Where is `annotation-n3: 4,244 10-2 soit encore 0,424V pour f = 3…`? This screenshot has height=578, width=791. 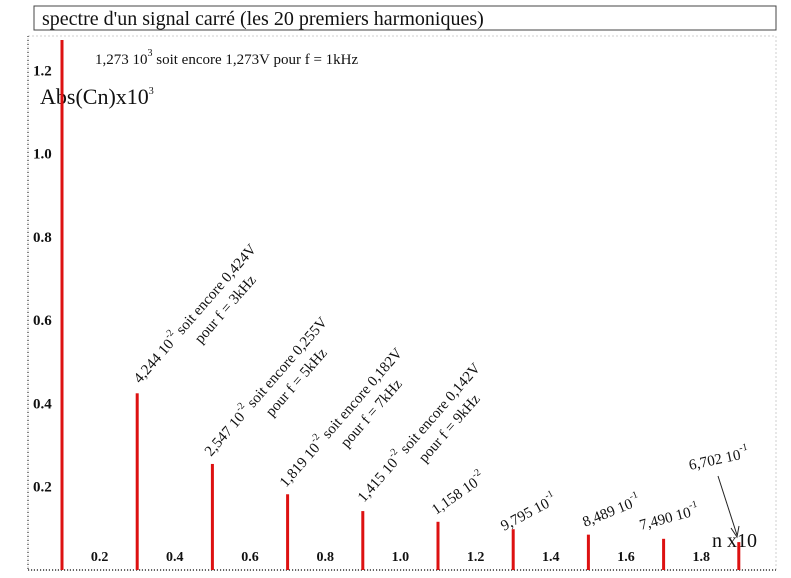 annotation-n3: 4,244 10-2 soit encore 0,424V pour f = 3… is located at coordinates (194, 313).